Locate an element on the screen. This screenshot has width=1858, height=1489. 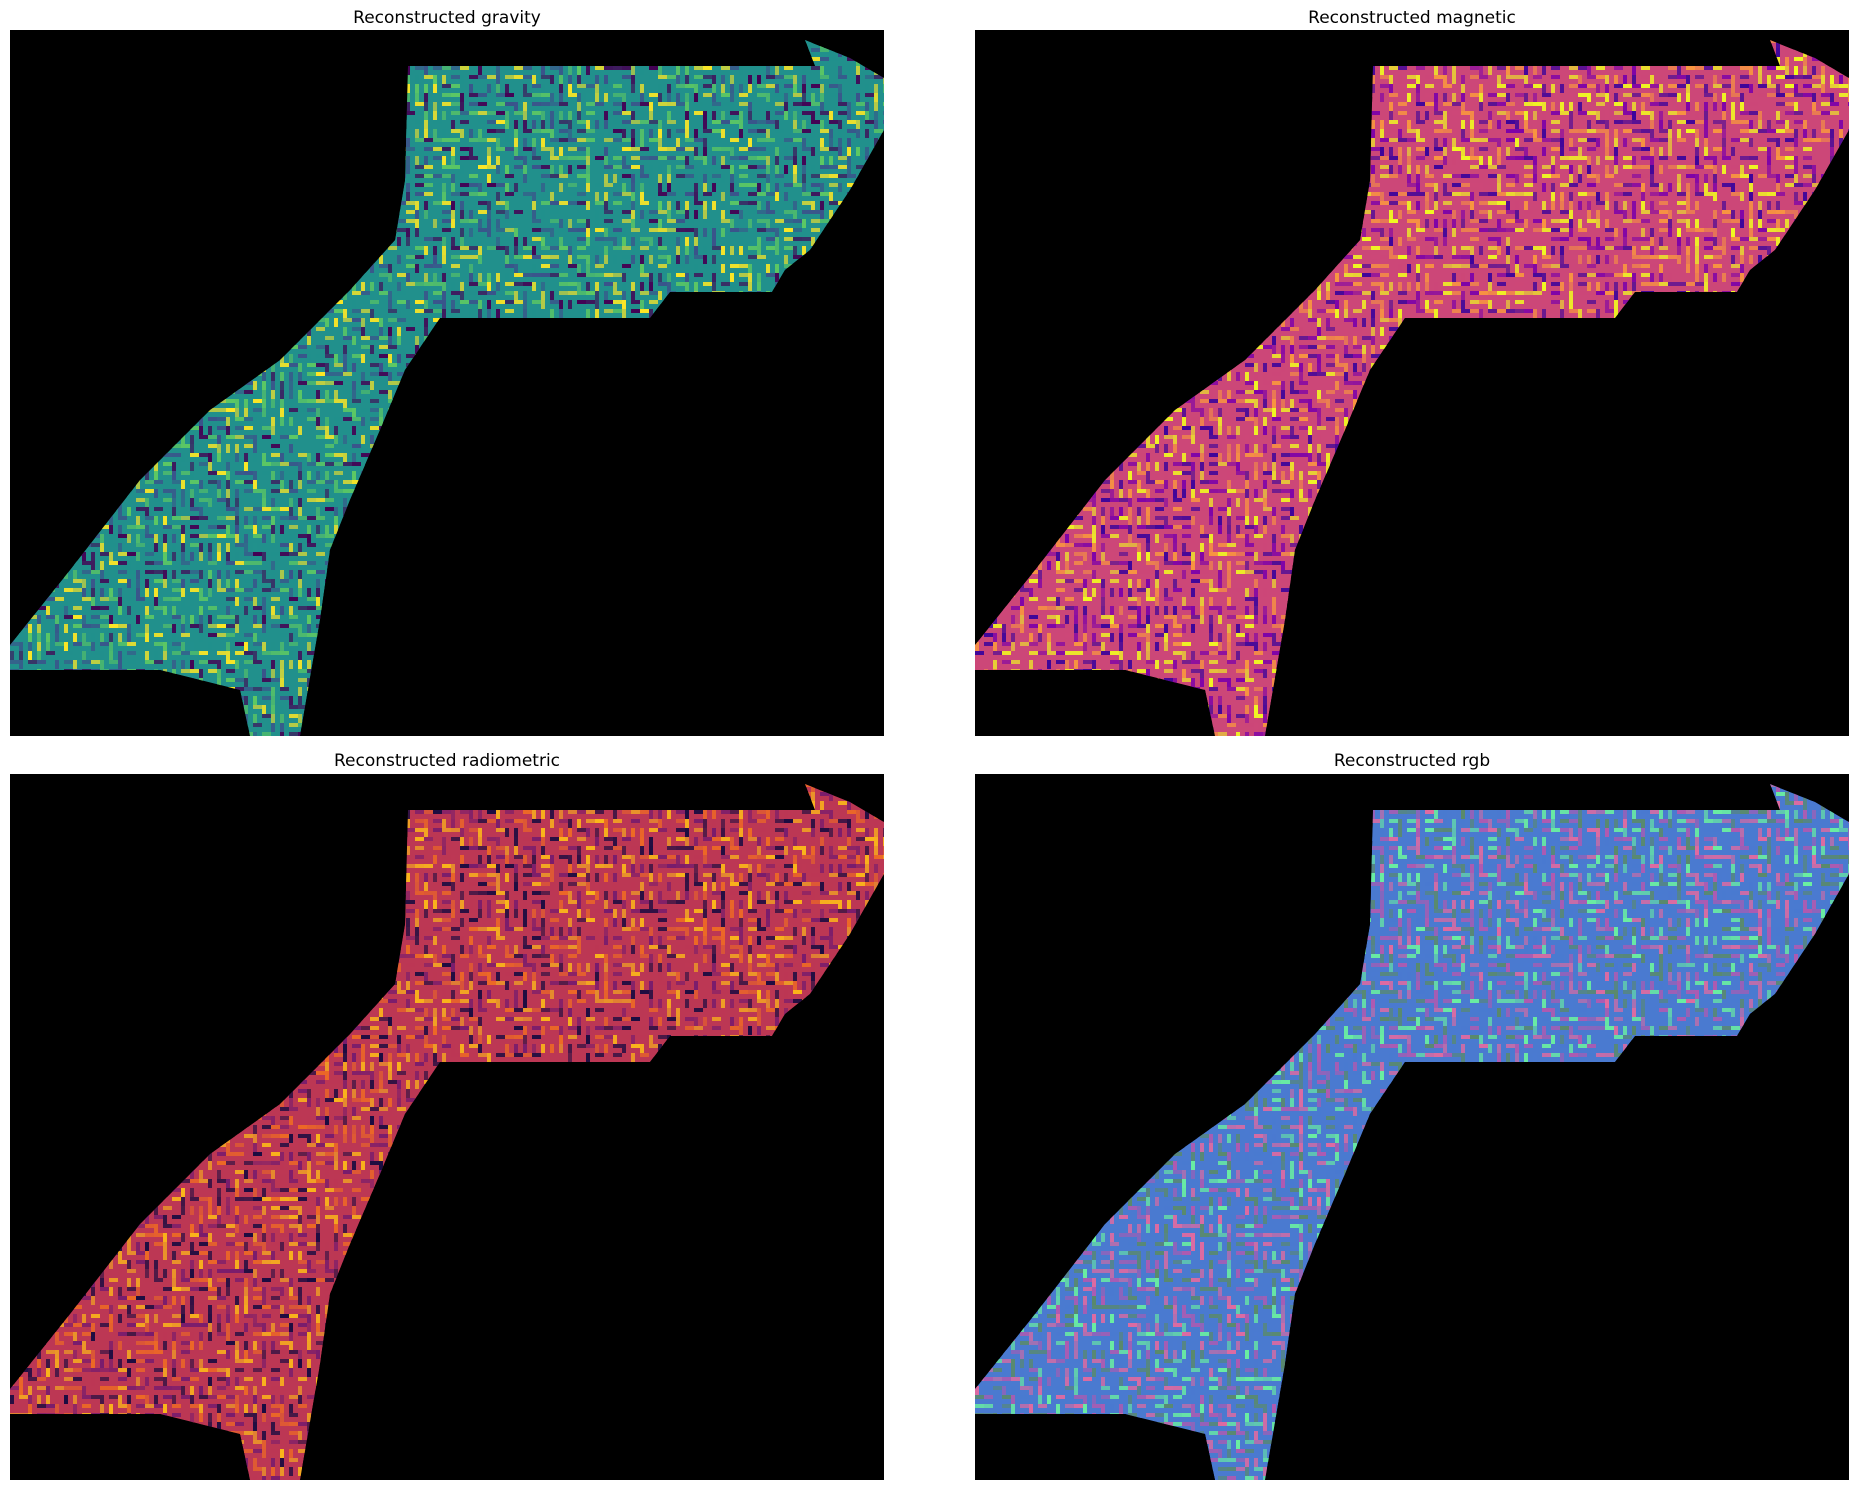
panel-title: Reconstructed magnetic is located at coordinates (1412, 18).